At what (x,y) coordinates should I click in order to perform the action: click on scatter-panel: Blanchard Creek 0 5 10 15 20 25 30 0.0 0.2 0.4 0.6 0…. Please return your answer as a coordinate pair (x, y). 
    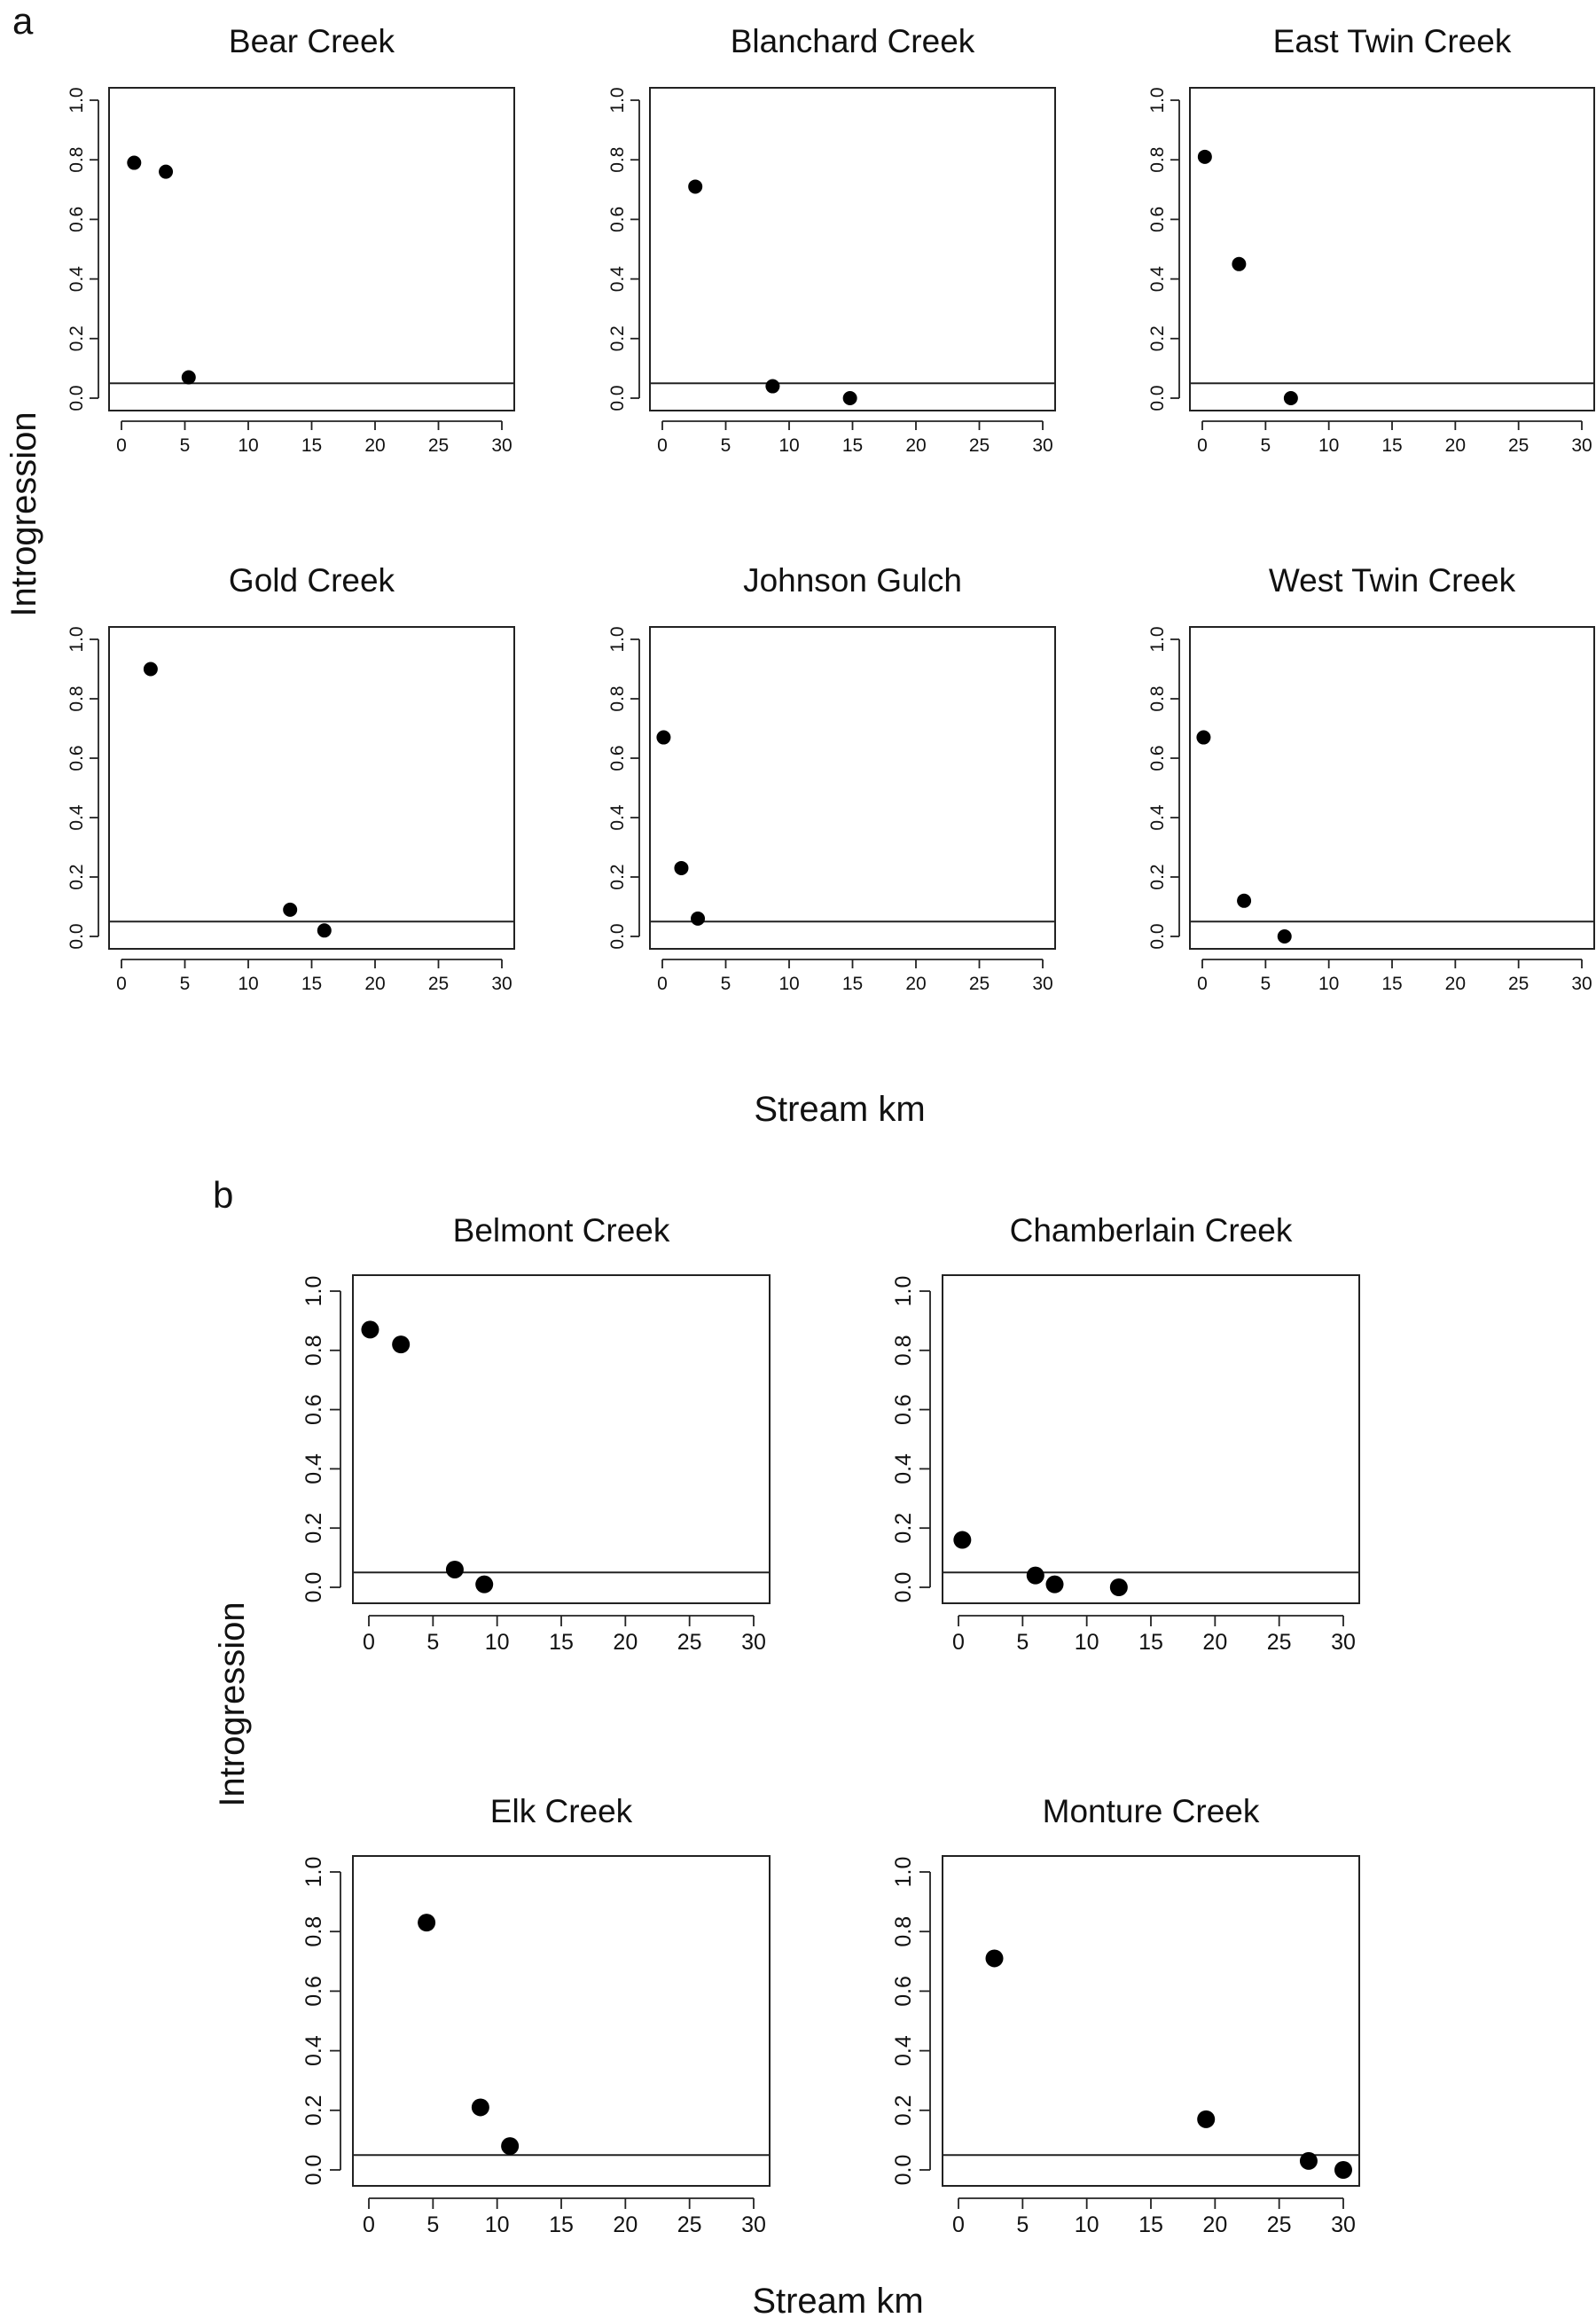
    Looking at the image, I should click on (831, 239).